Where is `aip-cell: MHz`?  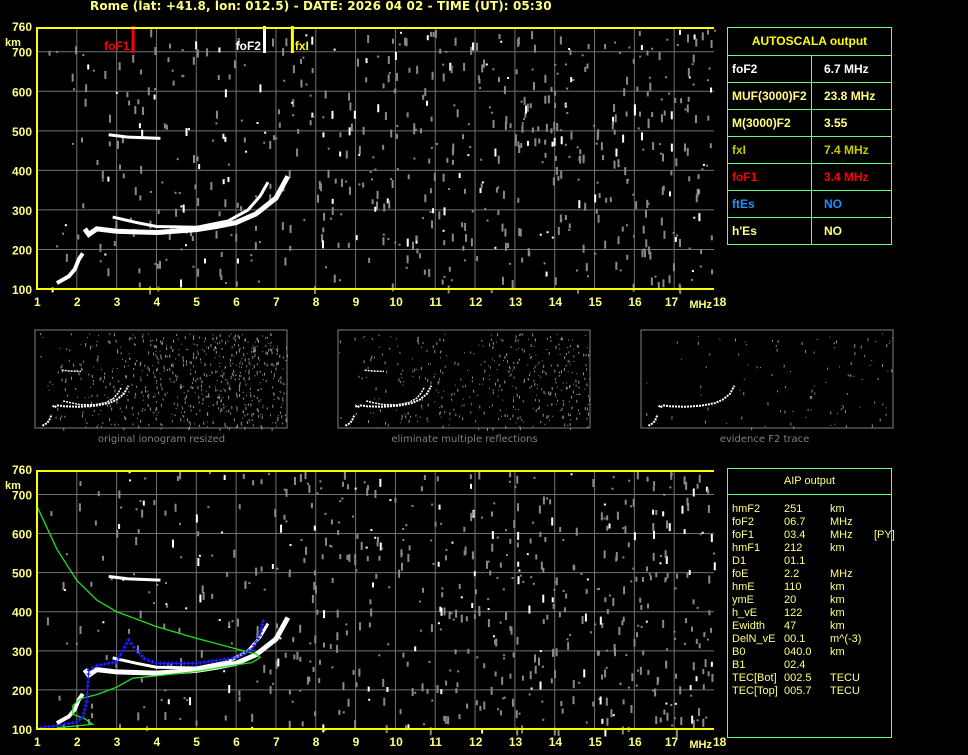
aip-cell: MHz is located at coordinates (841, 522).